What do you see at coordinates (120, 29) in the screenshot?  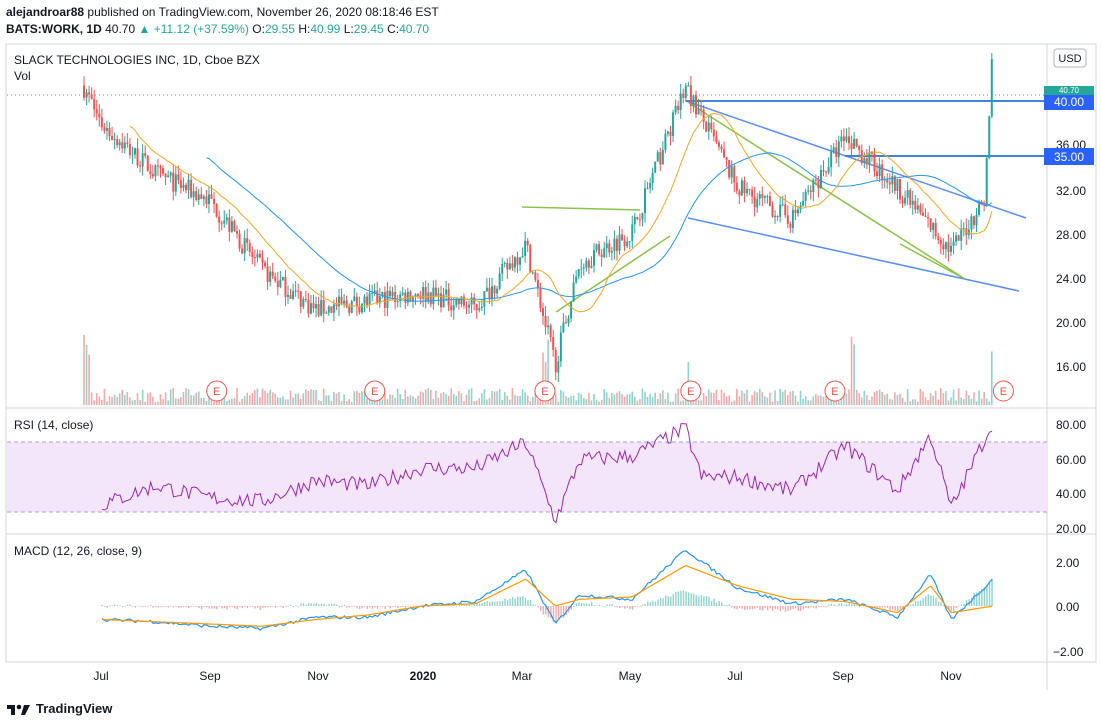 I see `last-price: 40.70` at bounding box center [120, 29].